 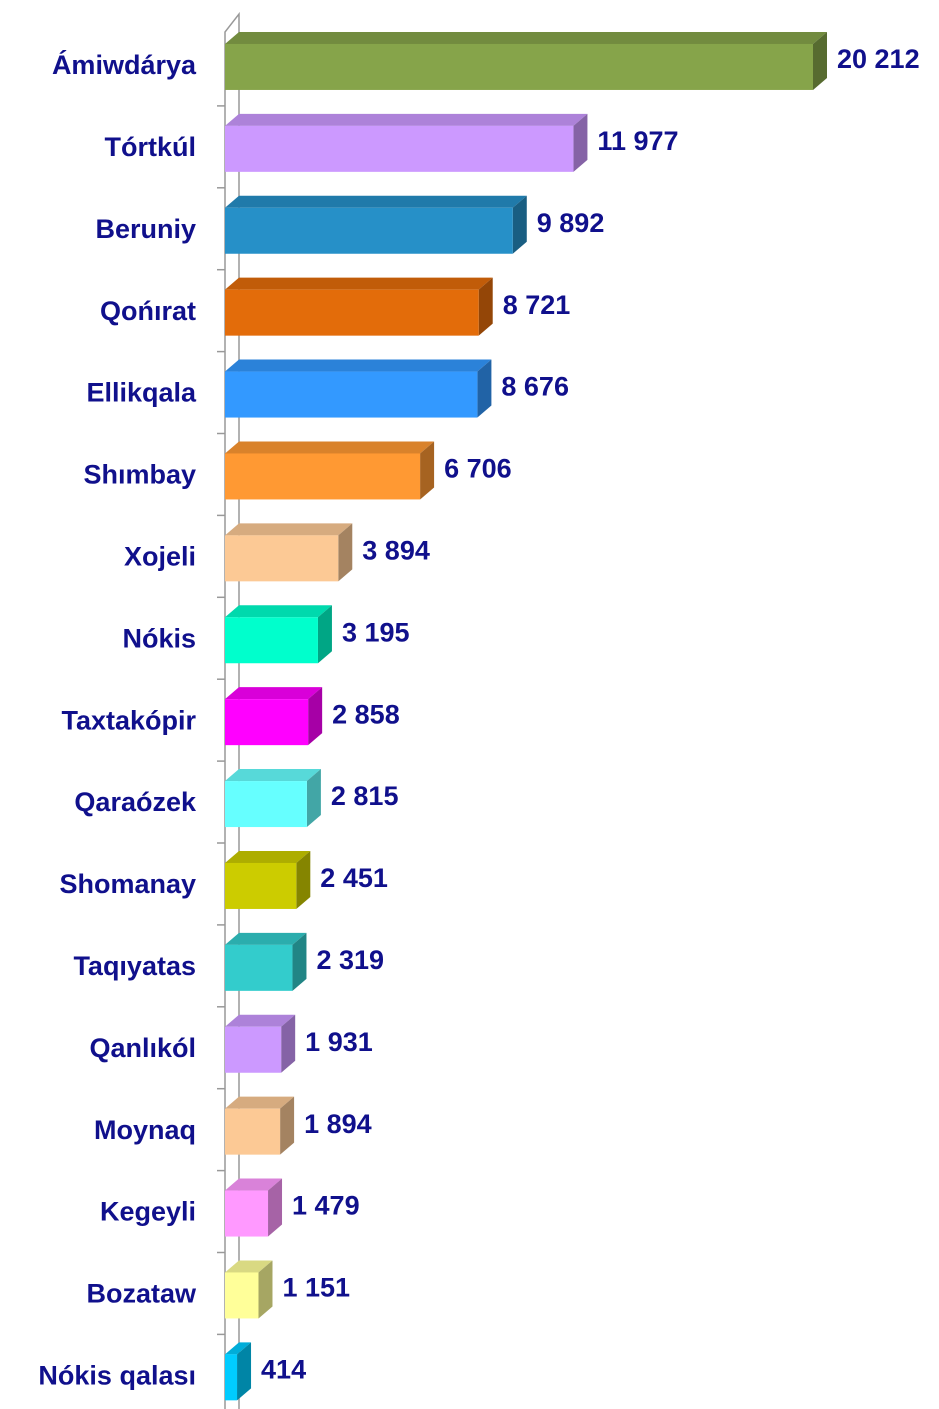 What do you see at coordinates (160, 556) in the screenshot?
I see `category-label: Xojeli` at bounding box center [160, 556].